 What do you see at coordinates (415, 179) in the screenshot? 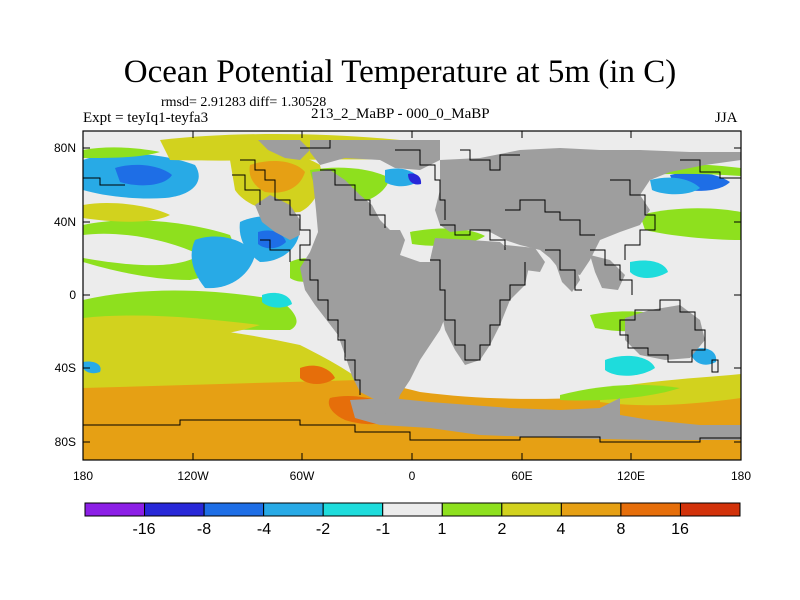
I see `field-natl-blue` at bounding box center [415, 179].